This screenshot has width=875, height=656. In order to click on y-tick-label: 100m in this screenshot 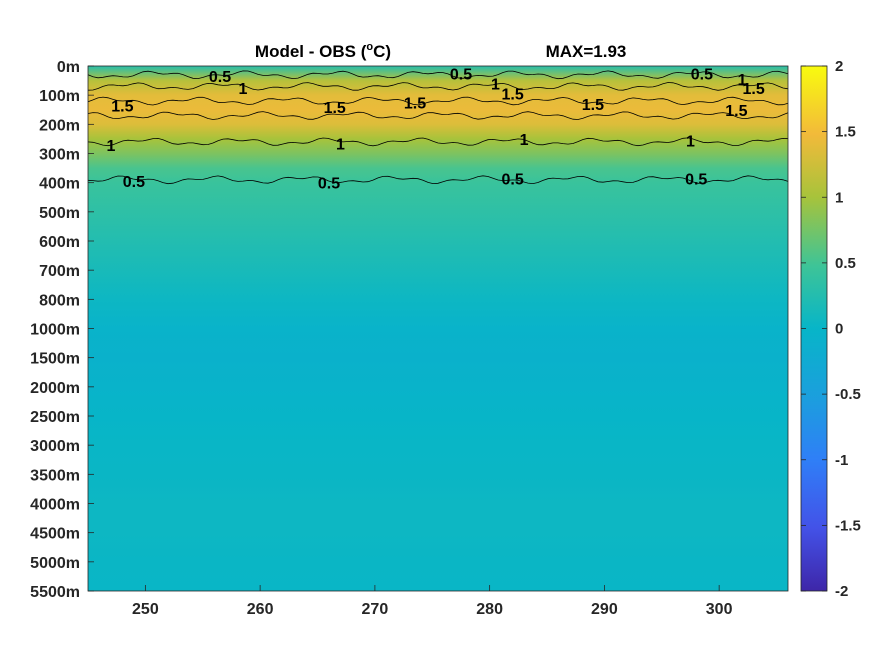, I will do `click(59, 96)`.